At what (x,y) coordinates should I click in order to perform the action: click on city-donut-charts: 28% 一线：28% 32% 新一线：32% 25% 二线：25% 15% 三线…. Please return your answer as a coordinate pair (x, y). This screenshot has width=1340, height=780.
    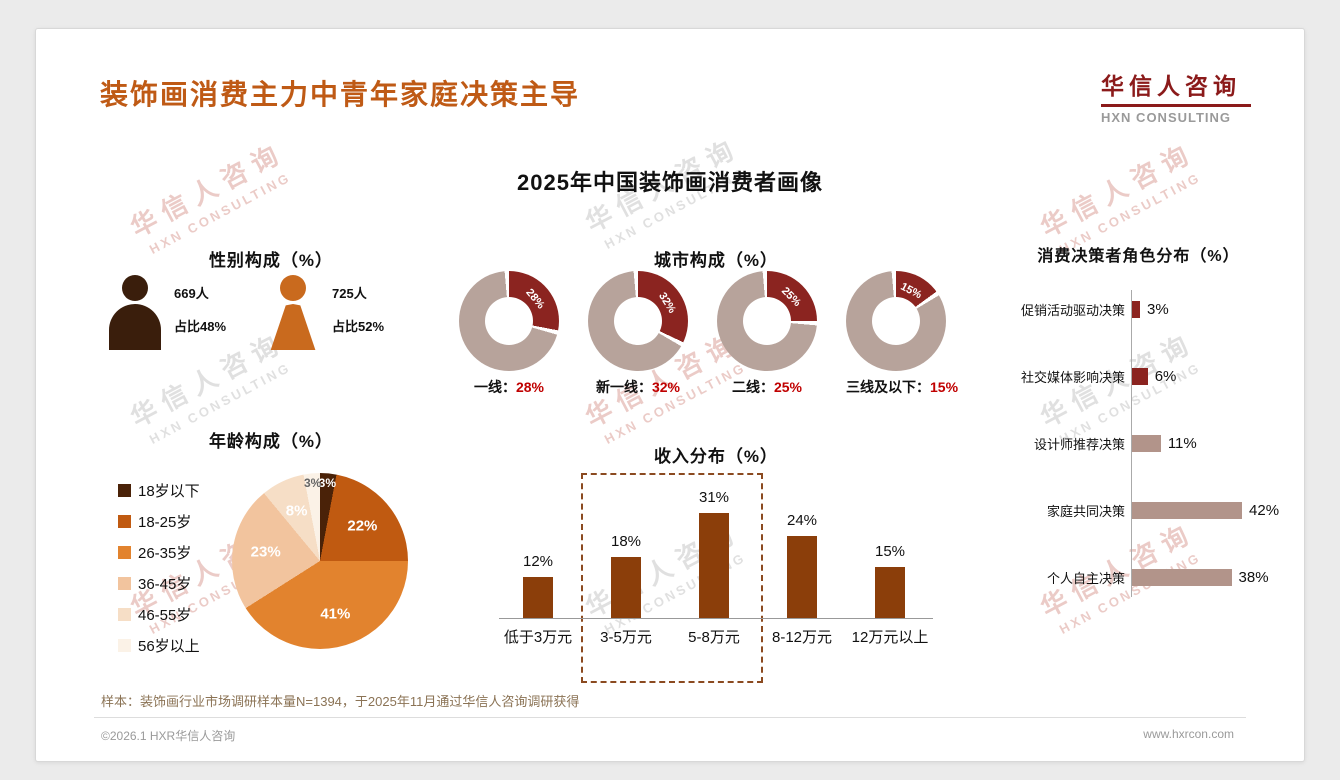
    Looking at the image, I should click on (708, 334).